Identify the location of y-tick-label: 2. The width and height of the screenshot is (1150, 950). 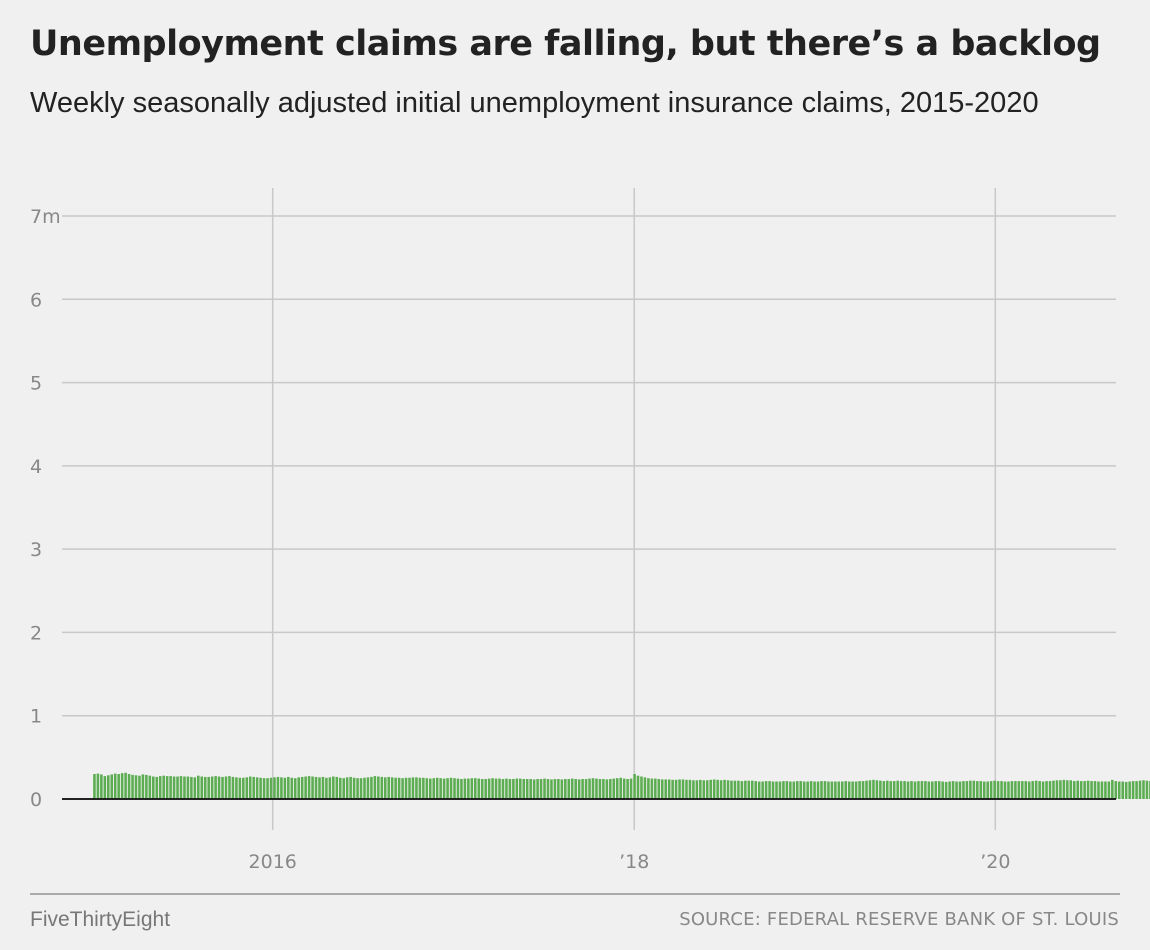
(36, 633).